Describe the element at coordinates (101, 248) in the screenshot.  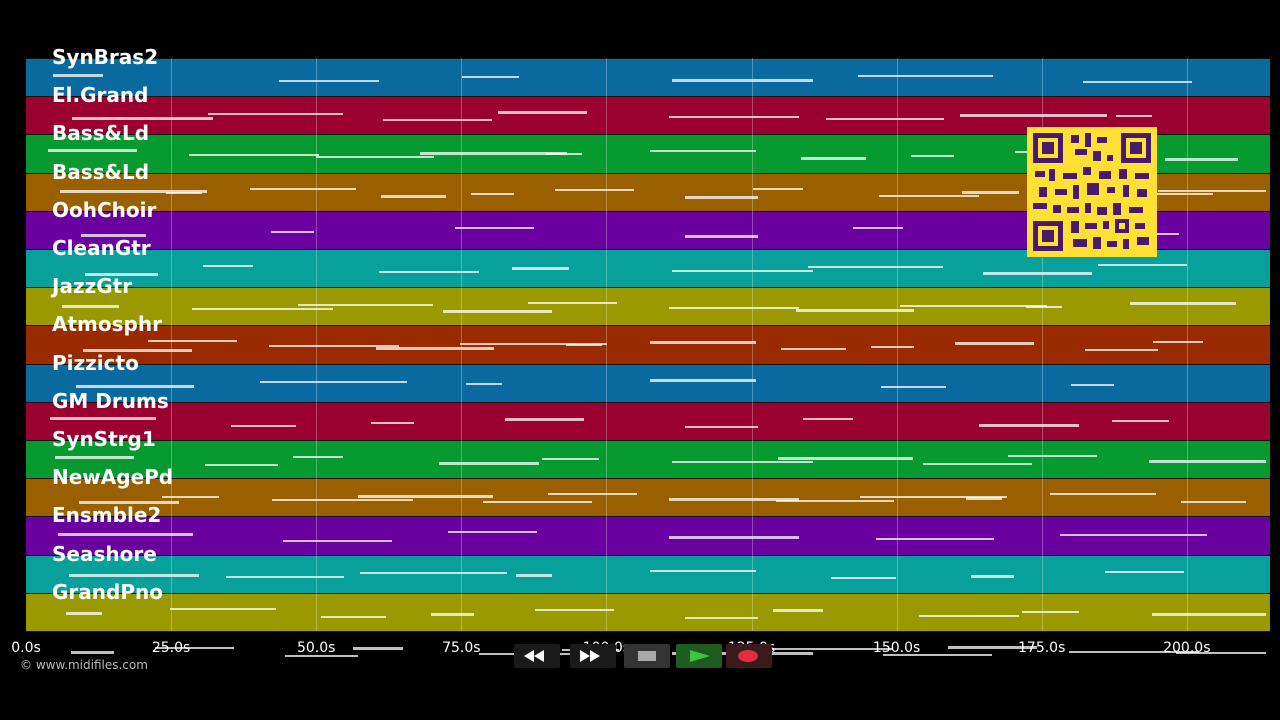
I see `track-label: CleanGtr` at that location.